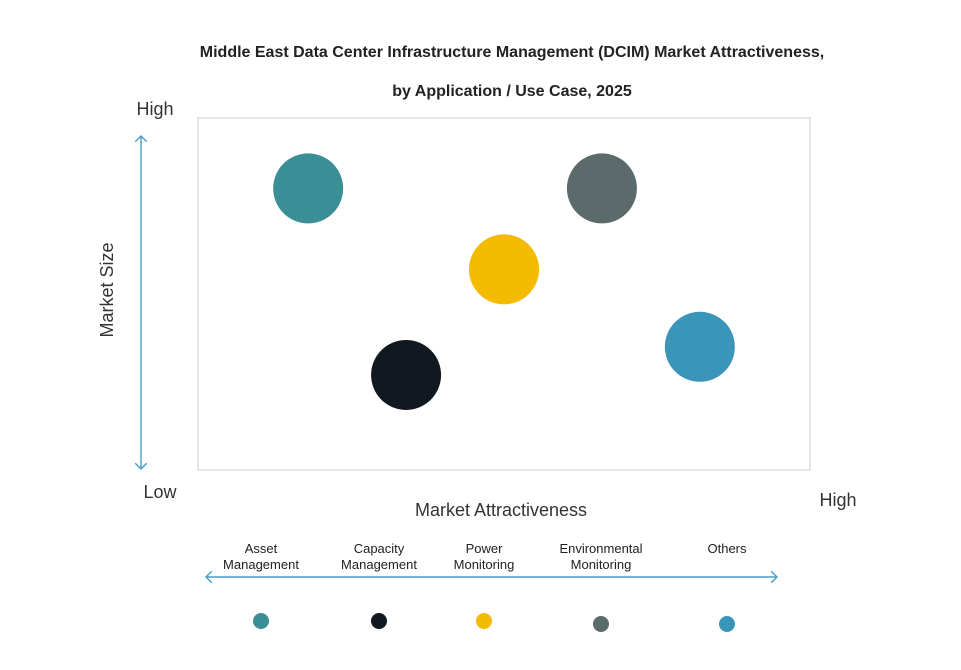  Describe the element at coordinates (107, 289) in the screenshot. I see `y-axis-title: Market Size` at that location.